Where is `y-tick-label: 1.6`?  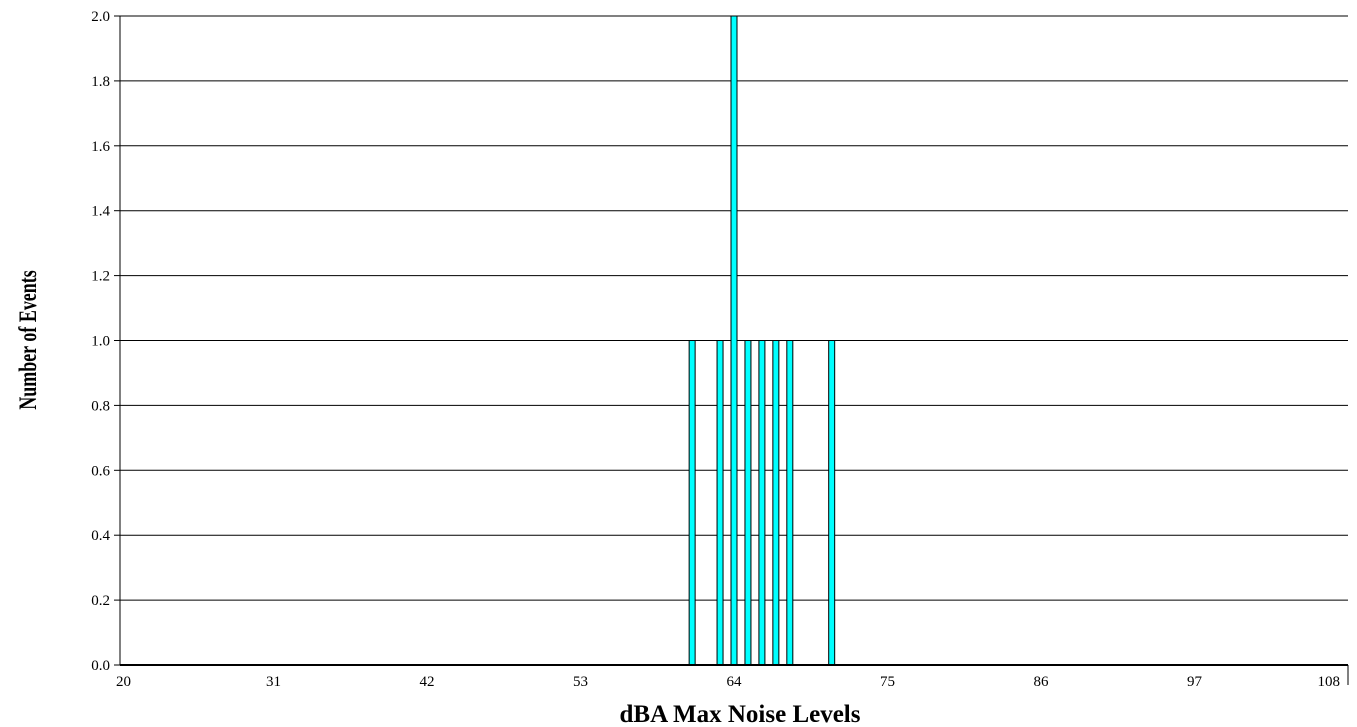 y-tick-label: 1.6 is located at coordinates (100, 147).